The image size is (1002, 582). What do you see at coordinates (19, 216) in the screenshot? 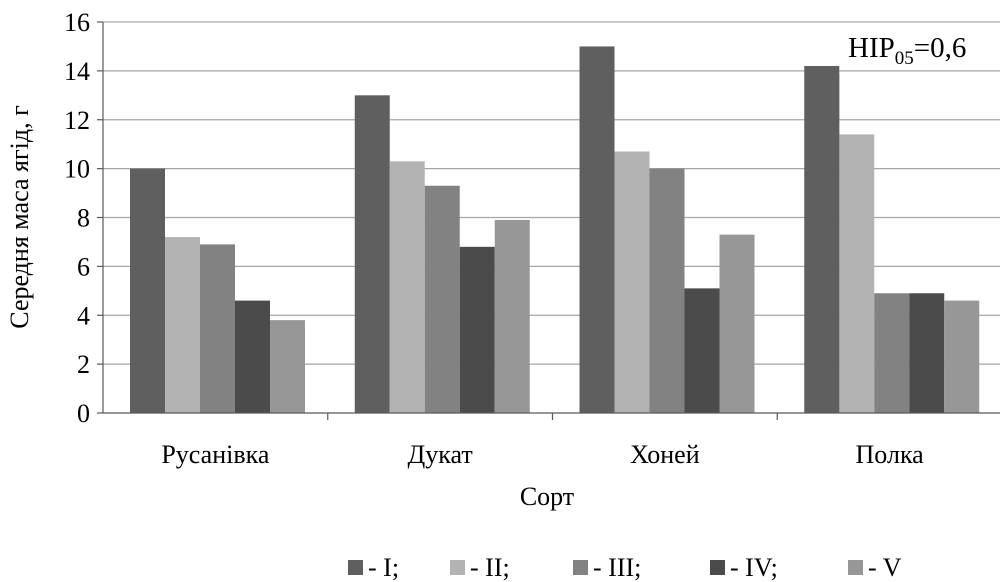
I see `y-axis-label: Середня маса ягід, г` at bounding box center [19, 216].